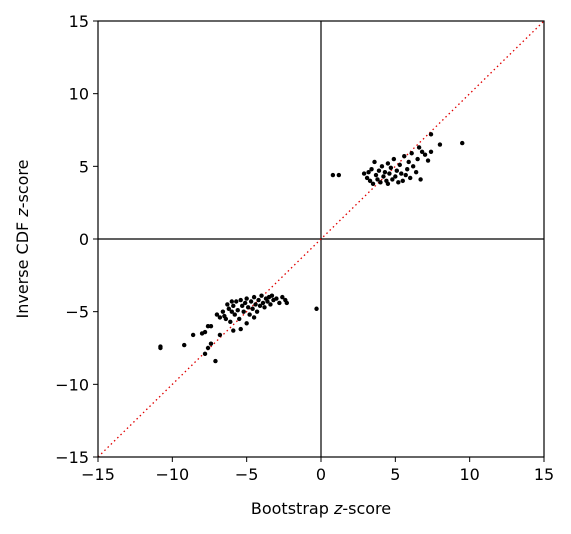  What do you see at coordinates (247, 474) in the screenshot?
I see `x-tick-label: −5` at bounding box center [247, 474].